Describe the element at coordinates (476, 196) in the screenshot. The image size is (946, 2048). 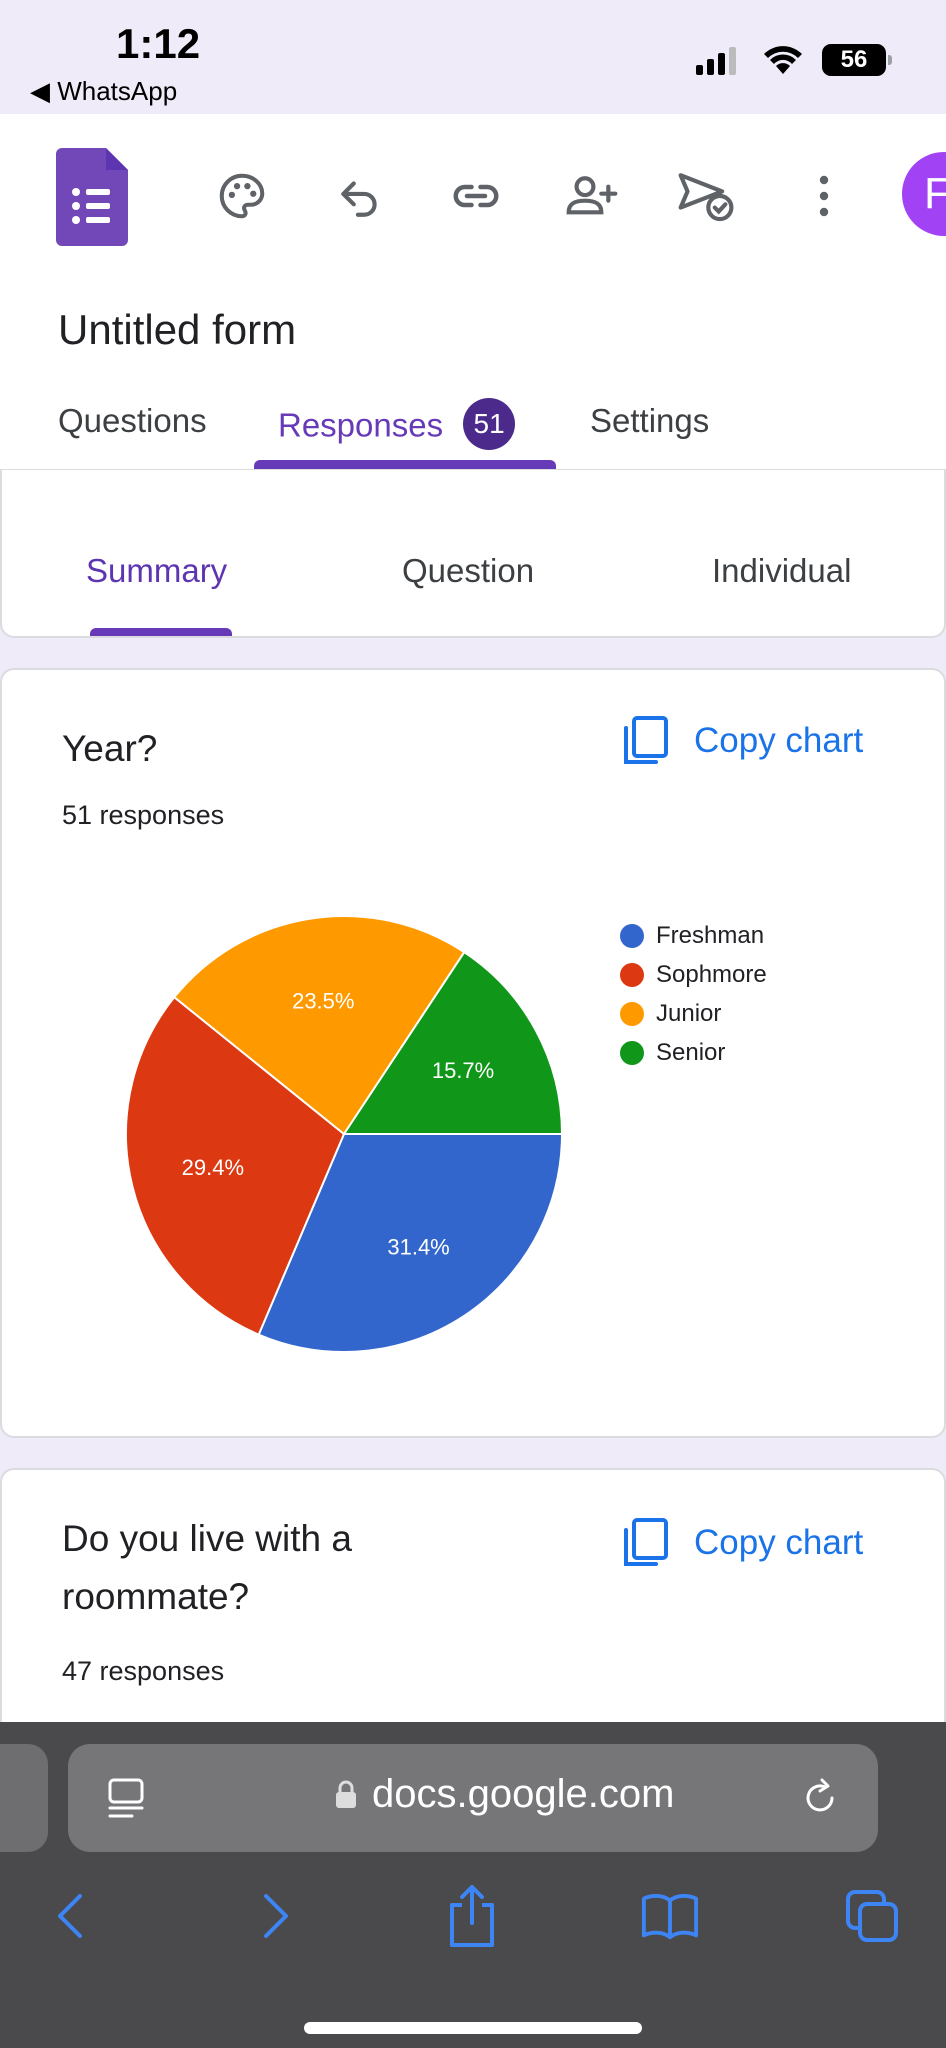
I see `link-icon` at that location.